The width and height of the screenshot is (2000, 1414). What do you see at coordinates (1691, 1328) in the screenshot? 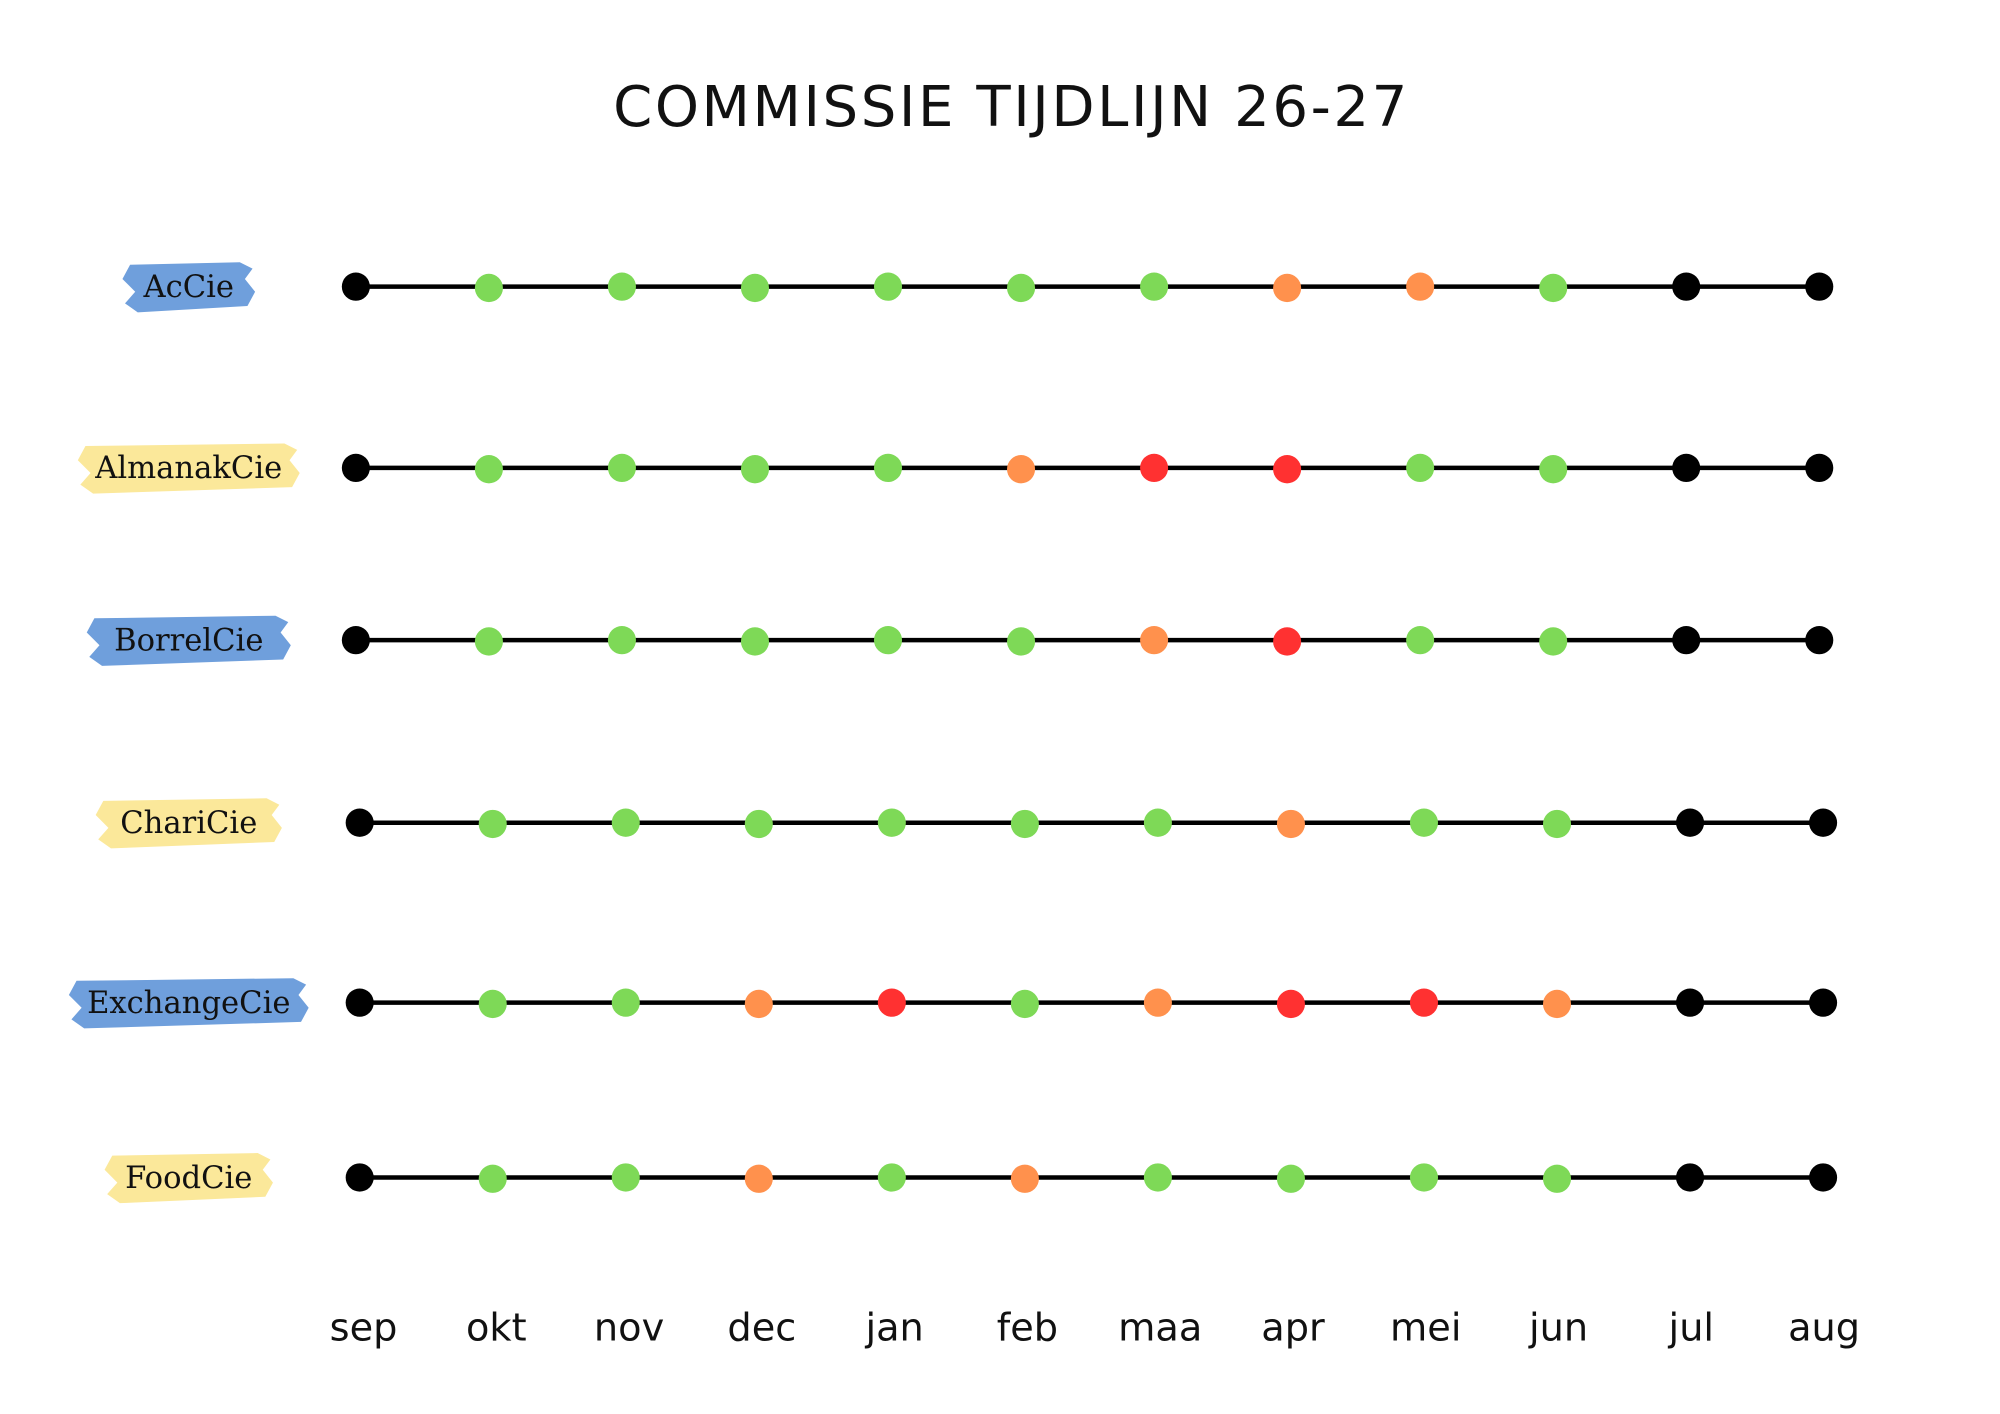
I see `month-label: jul` at bounding box center [1691, 1328].